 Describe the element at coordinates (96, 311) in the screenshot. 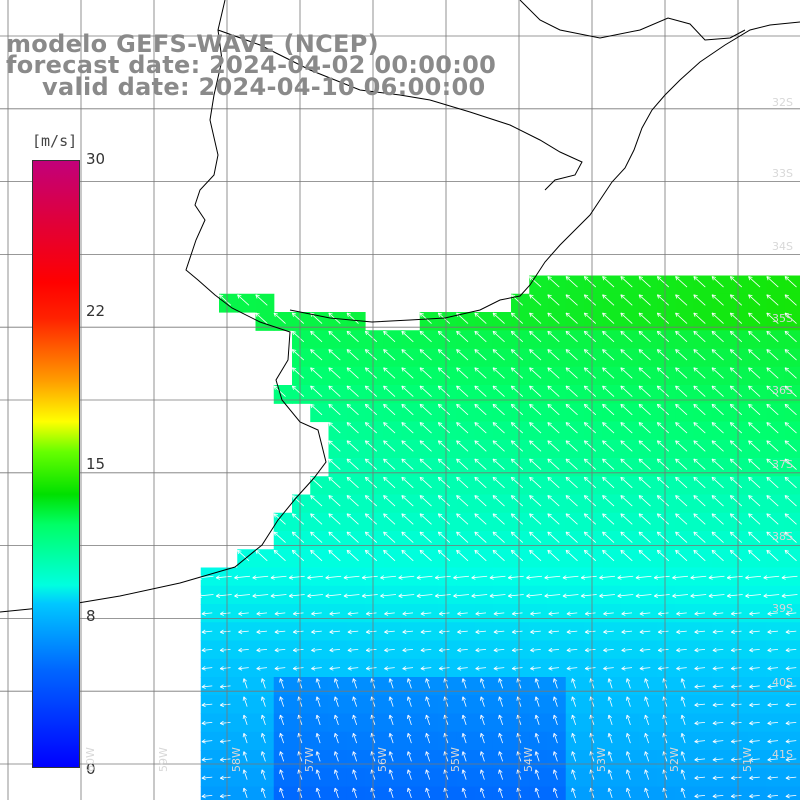

I see `colorbar-tick-22: 22` at that location.